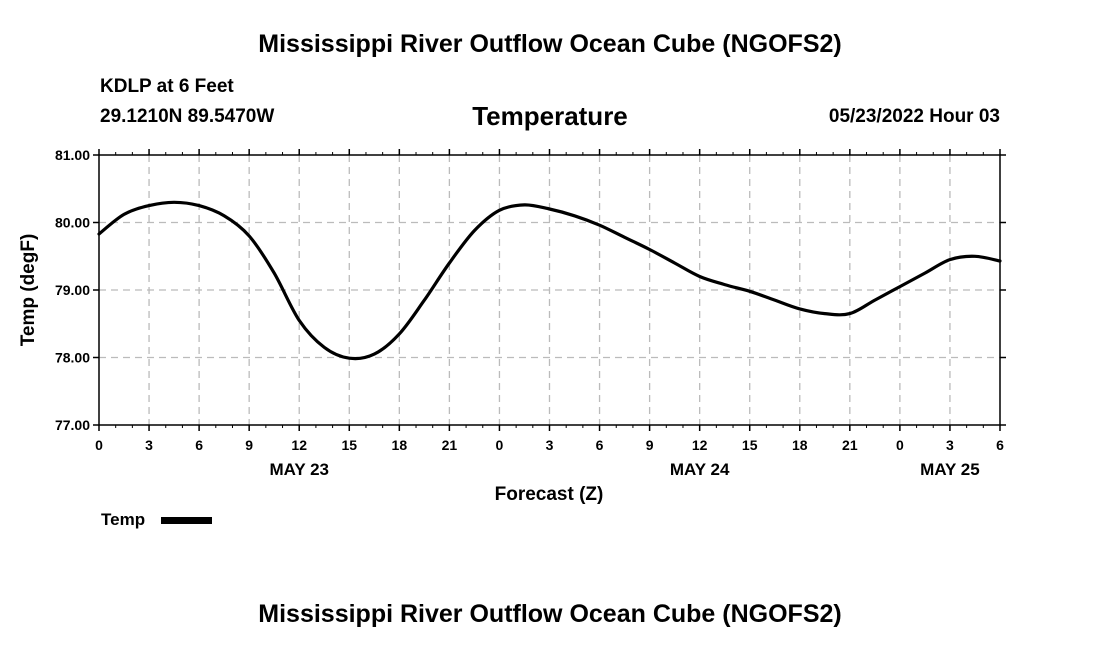 The width and height of the screenshot is (1100, 650). What do you see at coordinates (167, 86) in the screenshot?
I see `station-label: KDLP at 6 Feet` at bounding box center [167, 86].